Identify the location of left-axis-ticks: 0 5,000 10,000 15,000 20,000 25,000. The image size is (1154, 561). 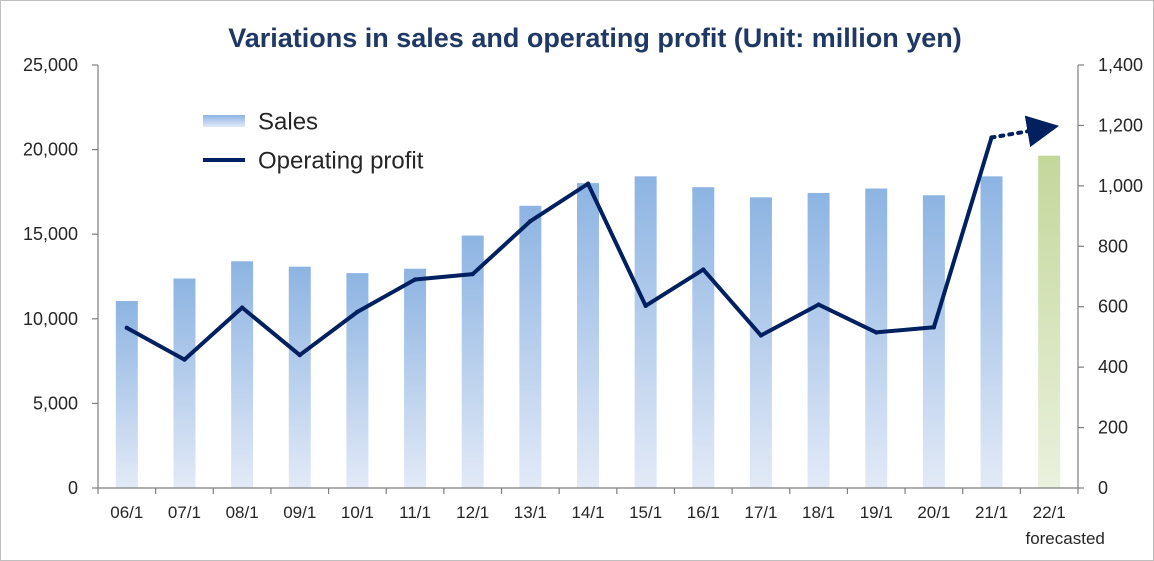
(60, 276).